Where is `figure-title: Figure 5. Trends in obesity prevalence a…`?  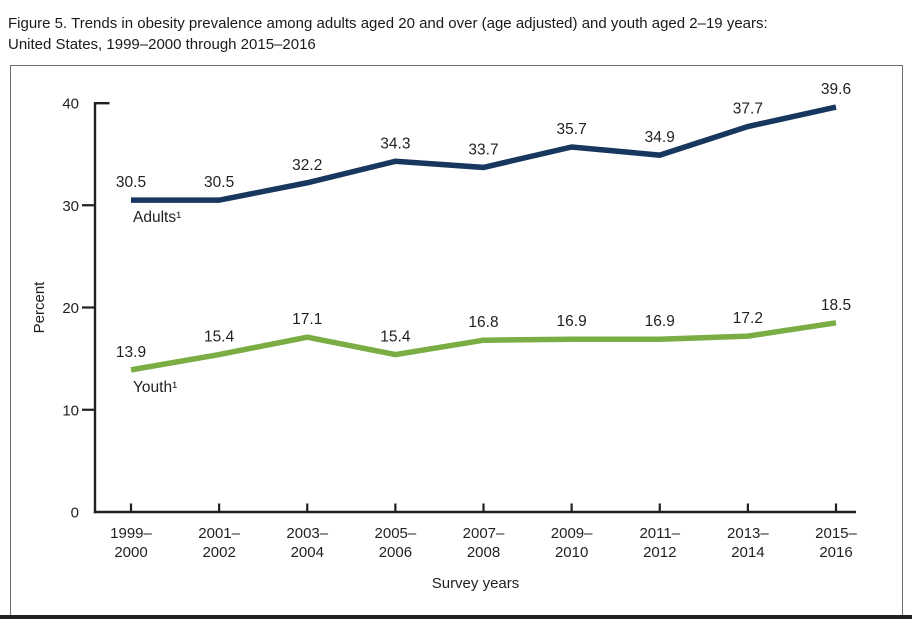
figure-title: Figure 5. Trends in obesity prevalence a… is located at coordinates (456, 34).